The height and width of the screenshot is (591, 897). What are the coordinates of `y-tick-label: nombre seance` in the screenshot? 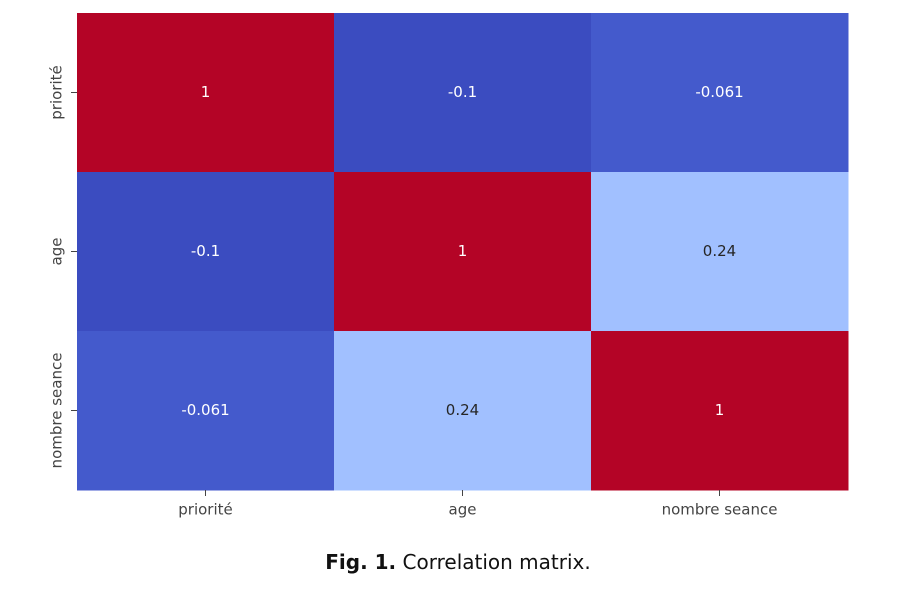 It's located at (57, 411).